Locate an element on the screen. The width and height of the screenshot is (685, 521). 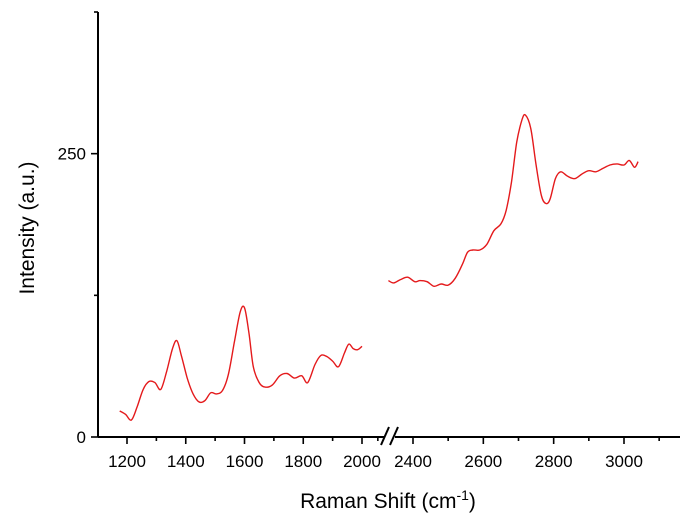
spectrum-line-high-shift is located at coordinates (513, 200).